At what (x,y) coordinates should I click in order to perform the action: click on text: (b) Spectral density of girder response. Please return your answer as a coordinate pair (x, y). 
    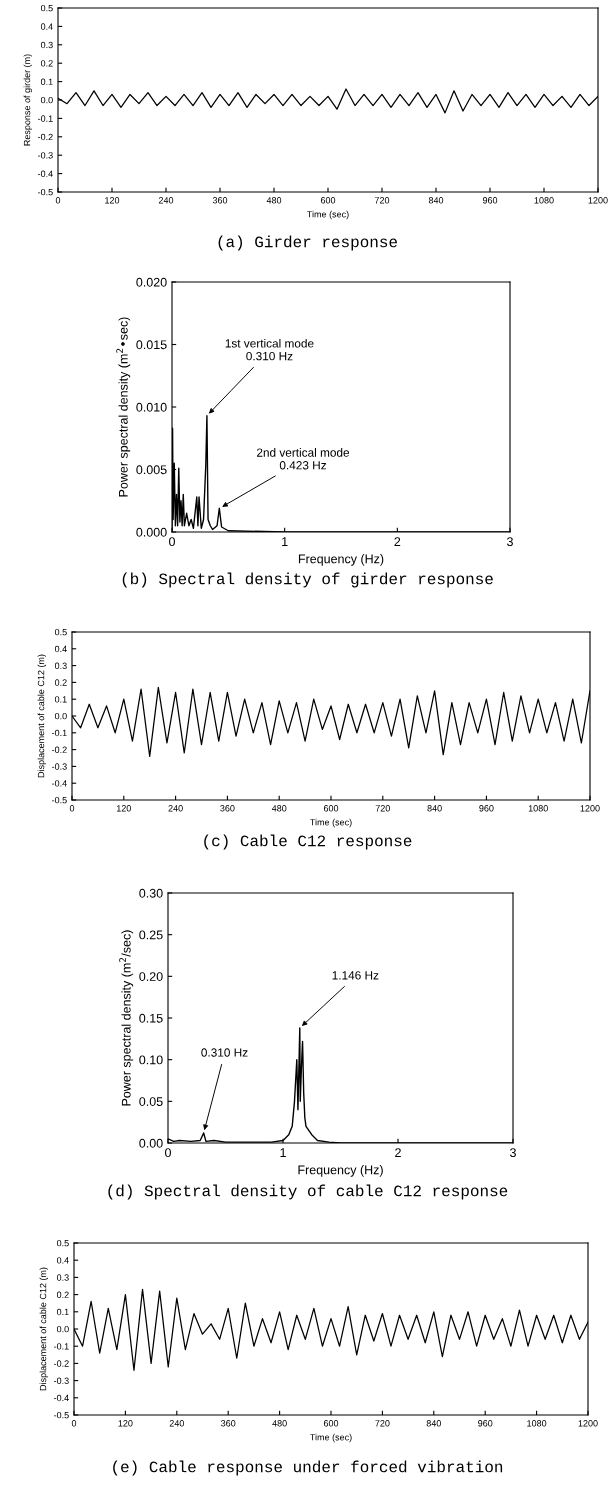
    Looking at the image, I should click on (307, 580).